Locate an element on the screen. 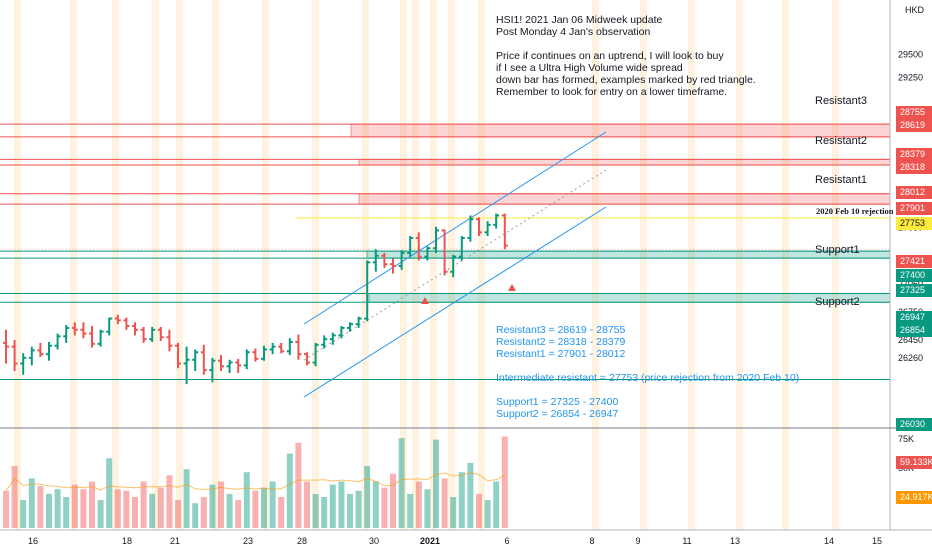 This screenshot has height=550, width=932. time-tick: 23 is located at coordinates (248, 541).